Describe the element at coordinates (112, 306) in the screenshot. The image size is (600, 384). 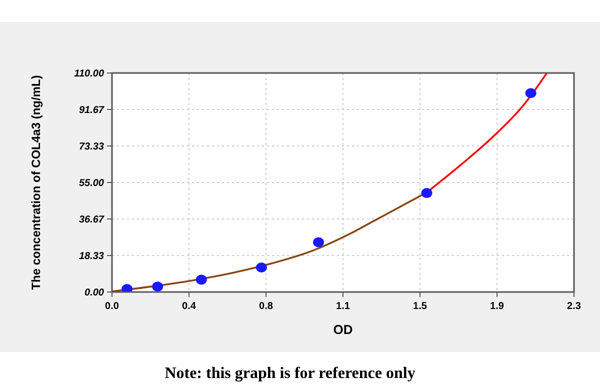
I see `x-tick-label: 0.0` at that location.